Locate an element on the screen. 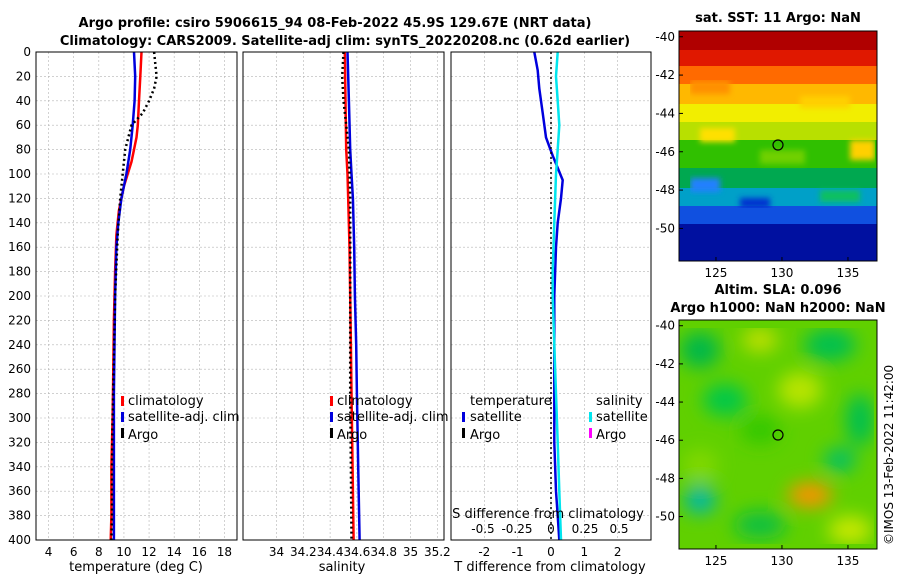 The width and height of the screenshot is (900, 580). legend-swatch-satellite is located at coordinates (122, 417).